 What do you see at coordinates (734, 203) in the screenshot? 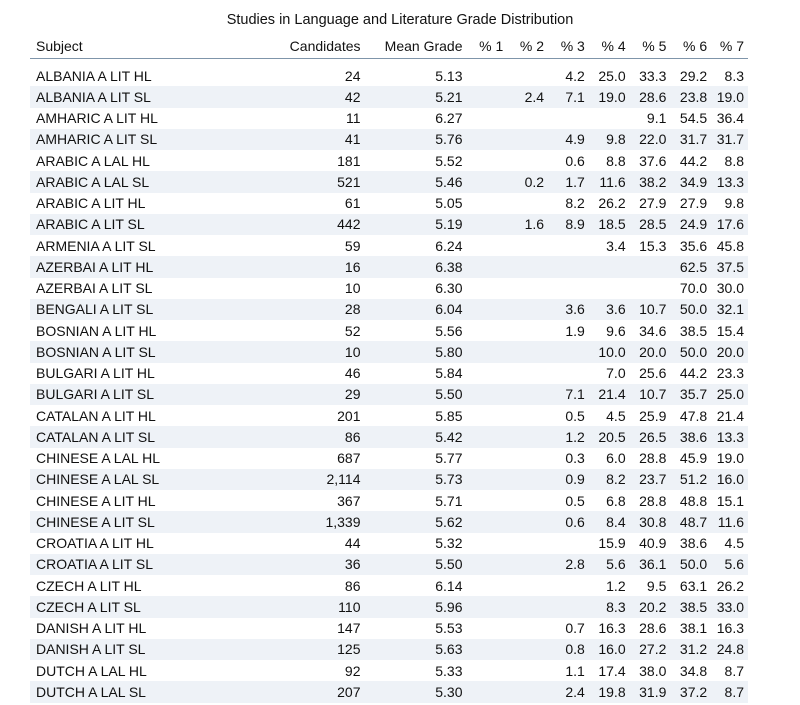
I see `pct-7-cell: 9.8` at bounding box center [734, 203].